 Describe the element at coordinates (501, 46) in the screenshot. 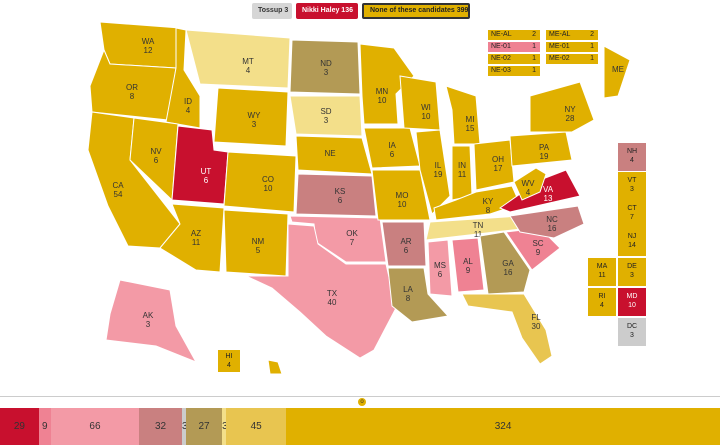

I see `district-label: NE-01` at that location.